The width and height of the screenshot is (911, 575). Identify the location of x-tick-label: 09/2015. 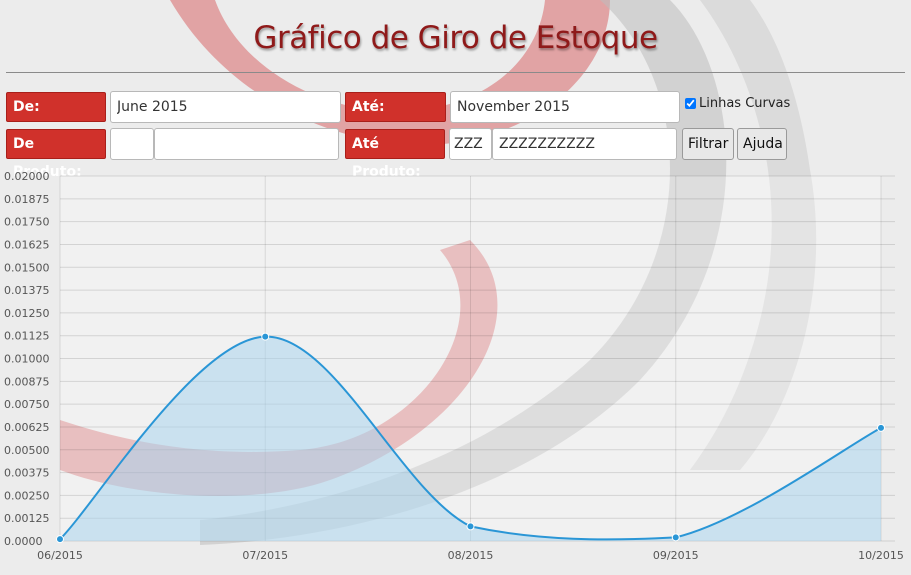
(676, 555).